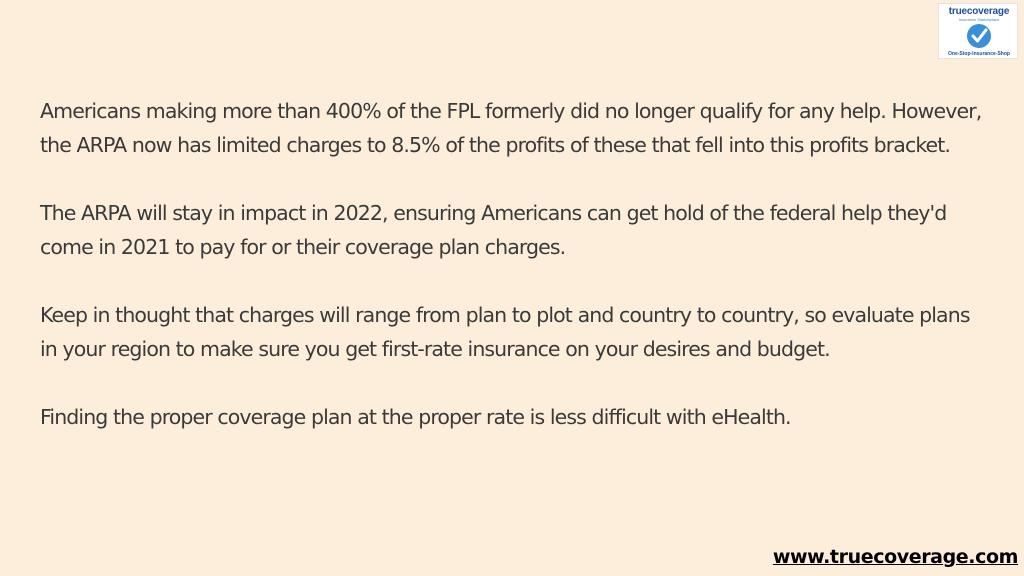 The height and width of the screenshot is (576, 1024). I want to click on logo-brand-name: truecoverage, so click(979, 11).